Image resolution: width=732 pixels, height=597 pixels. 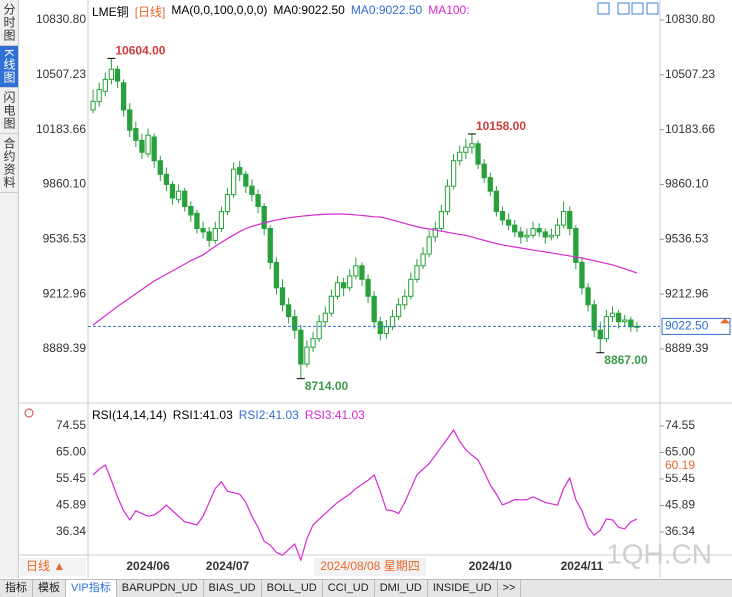 What do you see at coordinates (9, 67) in the screenshot?
I see `sidebar-tab: K线图` at bounding box center [9, 67].